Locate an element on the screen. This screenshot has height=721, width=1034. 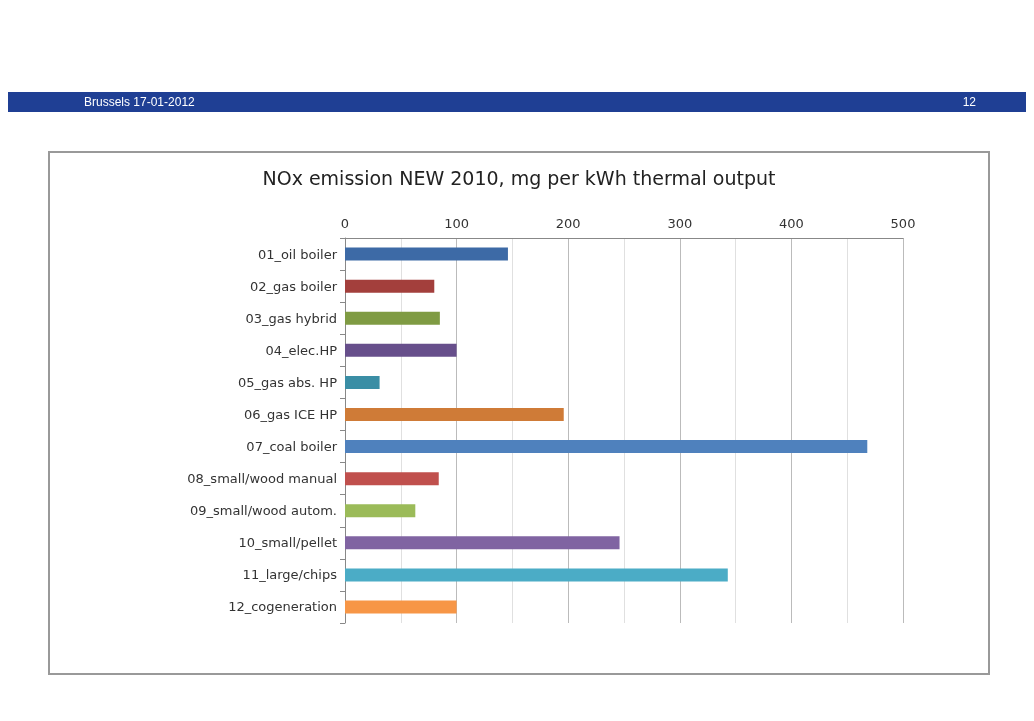
x-tick-label: 200 is located at coordinates (568, 223).